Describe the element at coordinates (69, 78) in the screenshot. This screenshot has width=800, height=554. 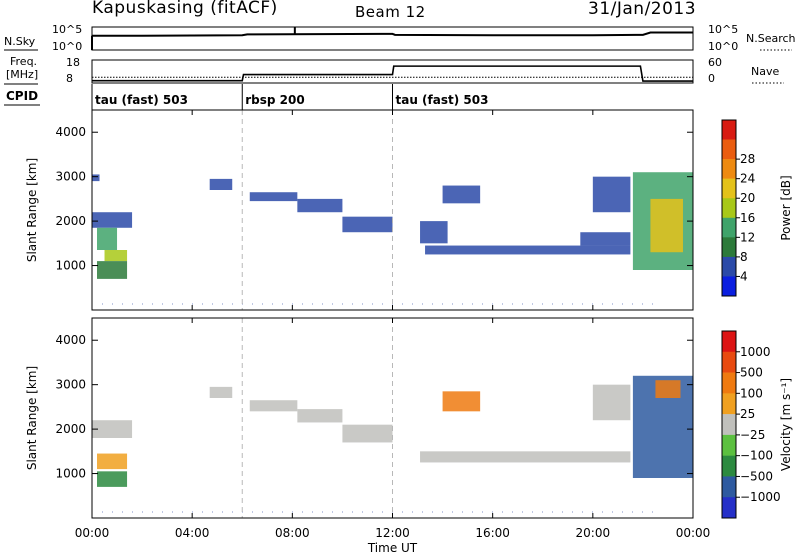
I see `freq-left-tick-bottom: 8` at that location.